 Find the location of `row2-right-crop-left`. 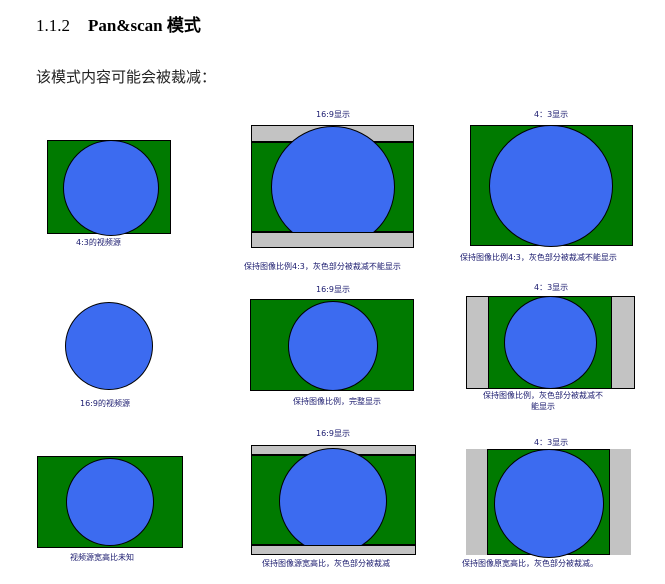

row2-right-crop-left is located at coordinates (477, 342).